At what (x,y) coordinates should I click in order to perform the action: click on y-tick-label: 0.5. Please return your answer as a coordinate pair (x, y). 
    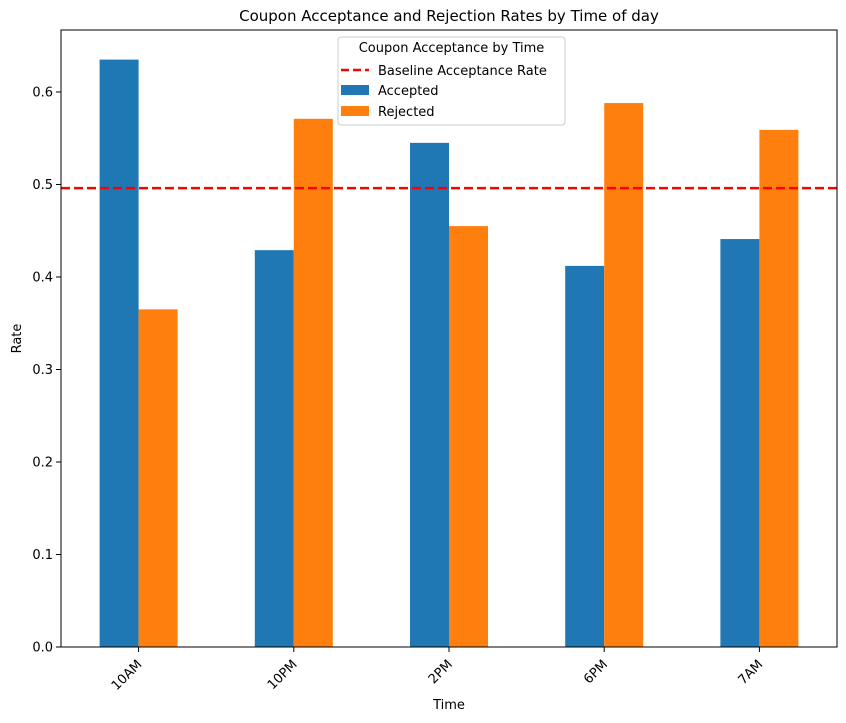
    Looking at the image, I should click on (42, 185).